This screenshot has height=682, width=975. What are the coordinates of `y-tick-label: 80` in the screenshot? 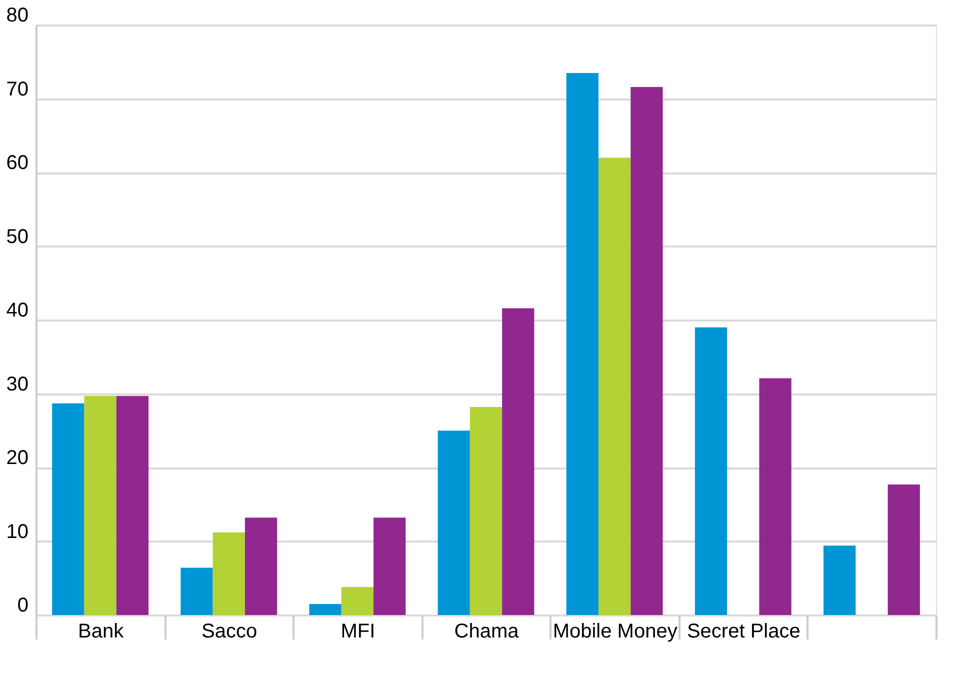 It's located at (17, 15).